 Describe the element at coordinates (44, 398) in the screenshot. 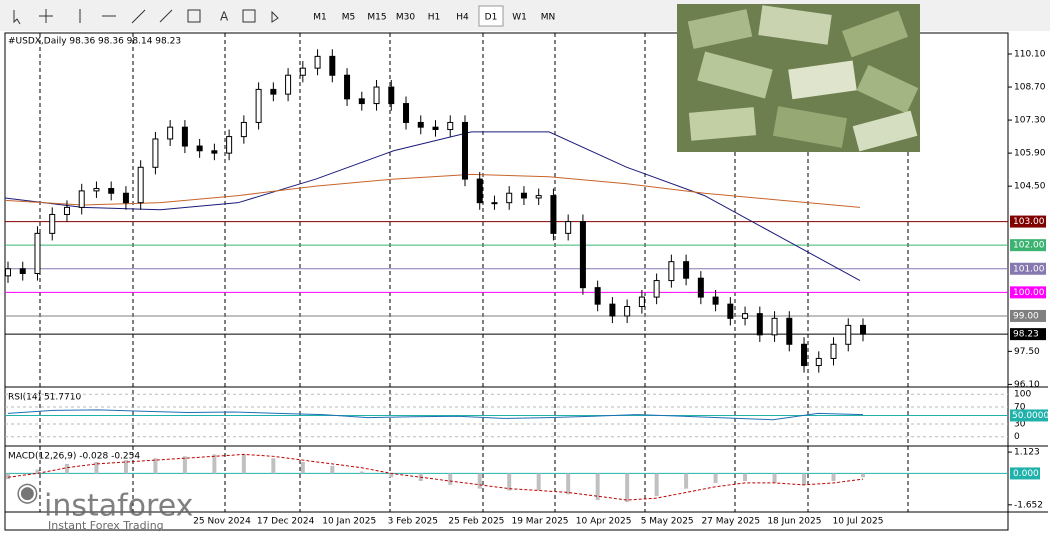

I see `rsi-label: RSI(14) 51.7710` at that location.